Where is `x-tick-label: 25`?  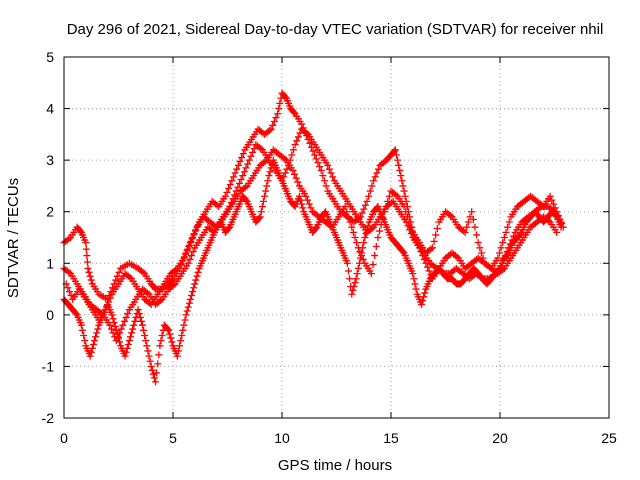 x-tick-label: 25 is located at coordinates (609, 438).